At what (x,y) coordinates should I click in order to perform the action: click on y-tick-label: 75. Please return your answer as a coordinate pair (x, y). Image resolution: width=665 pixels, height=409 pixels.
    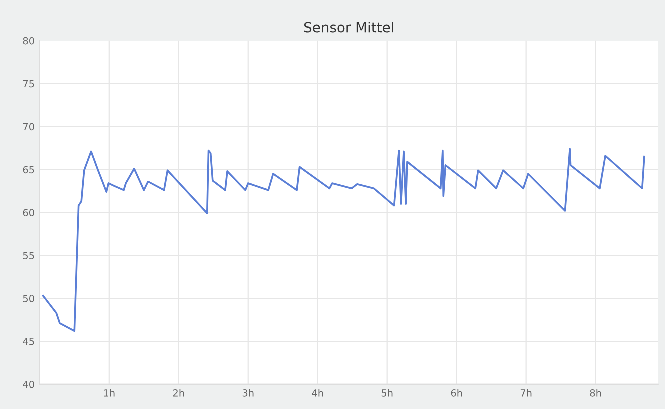
    Looking at the image, I should click on (28, 84).